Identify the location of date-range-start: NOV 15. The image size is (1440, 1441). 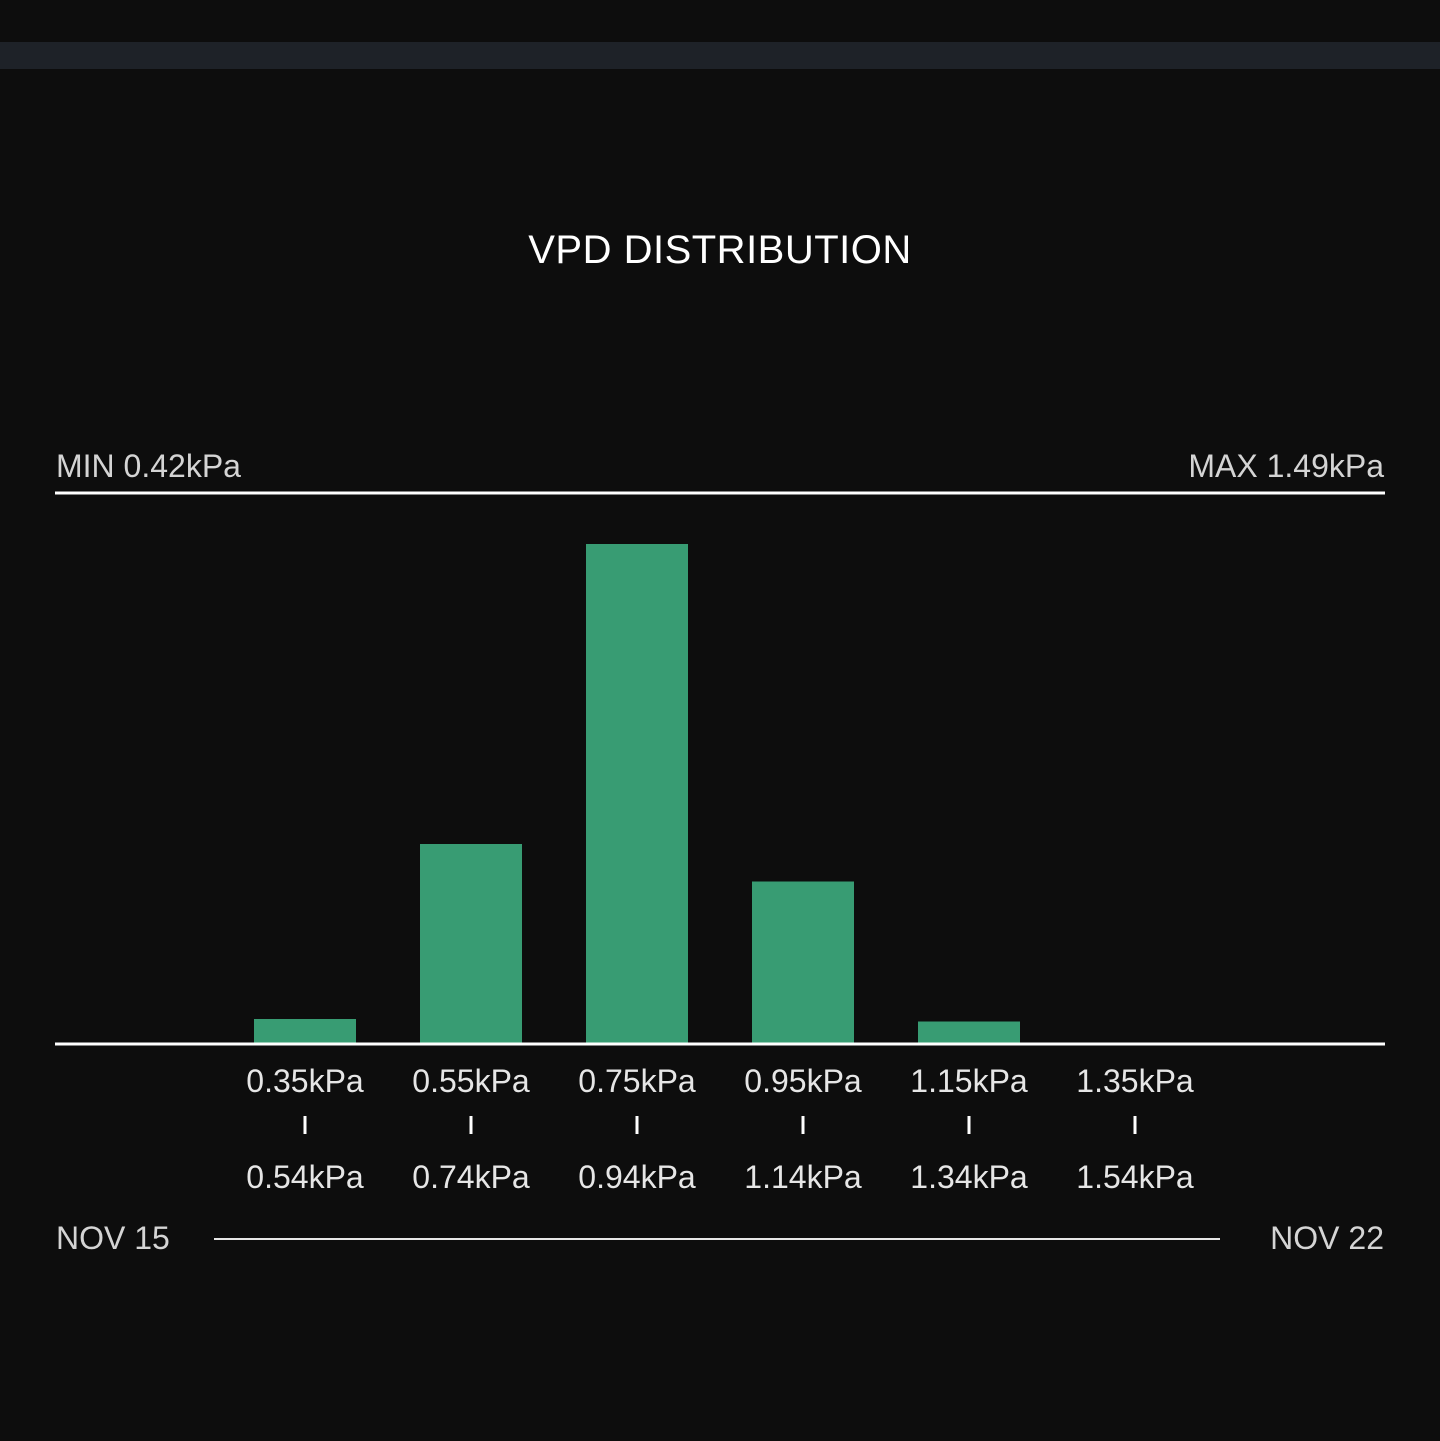
(113, 1238).